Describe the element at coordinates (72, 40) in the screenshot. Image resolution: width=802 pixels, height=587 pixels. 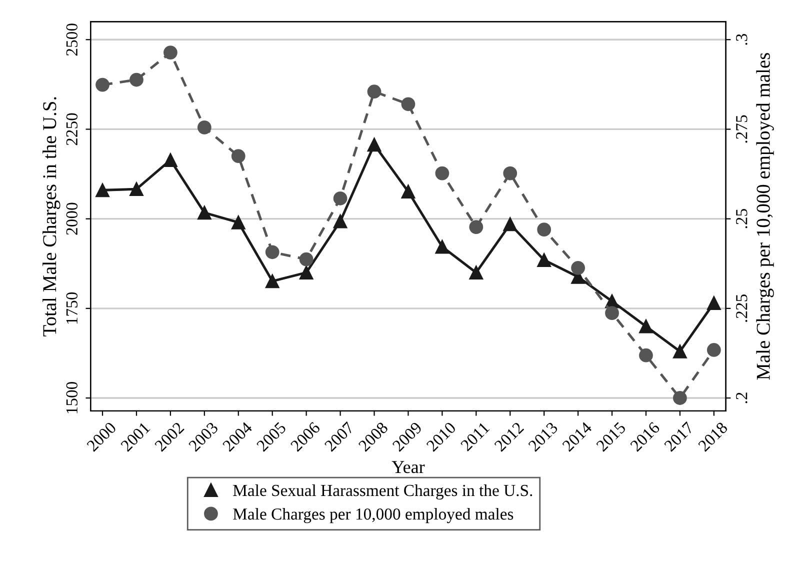
I see `y-tick-label: 2500` at that location.